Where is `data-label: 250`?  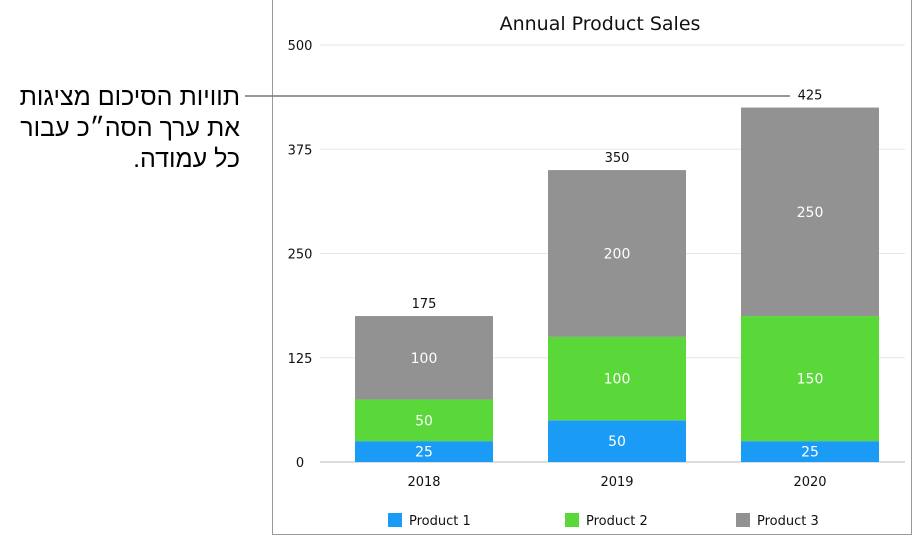
data-label: 250 is located at coordinates (810, 213).